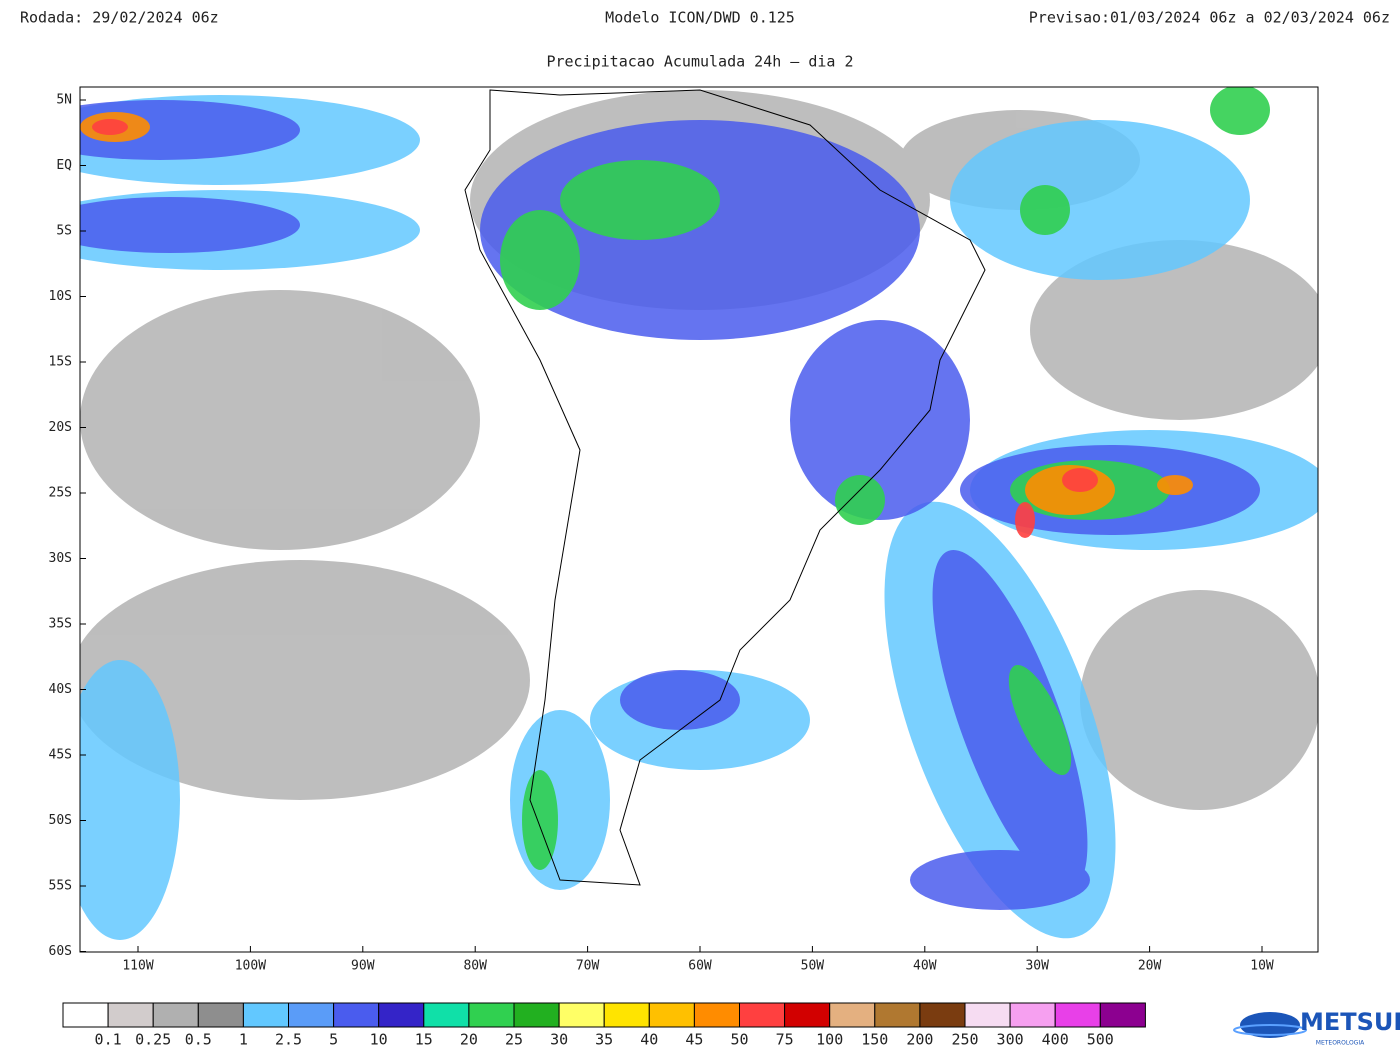 This screenshot has width=1400, height=1052. I want to click on lat-label: 55S, so click(60, 886).